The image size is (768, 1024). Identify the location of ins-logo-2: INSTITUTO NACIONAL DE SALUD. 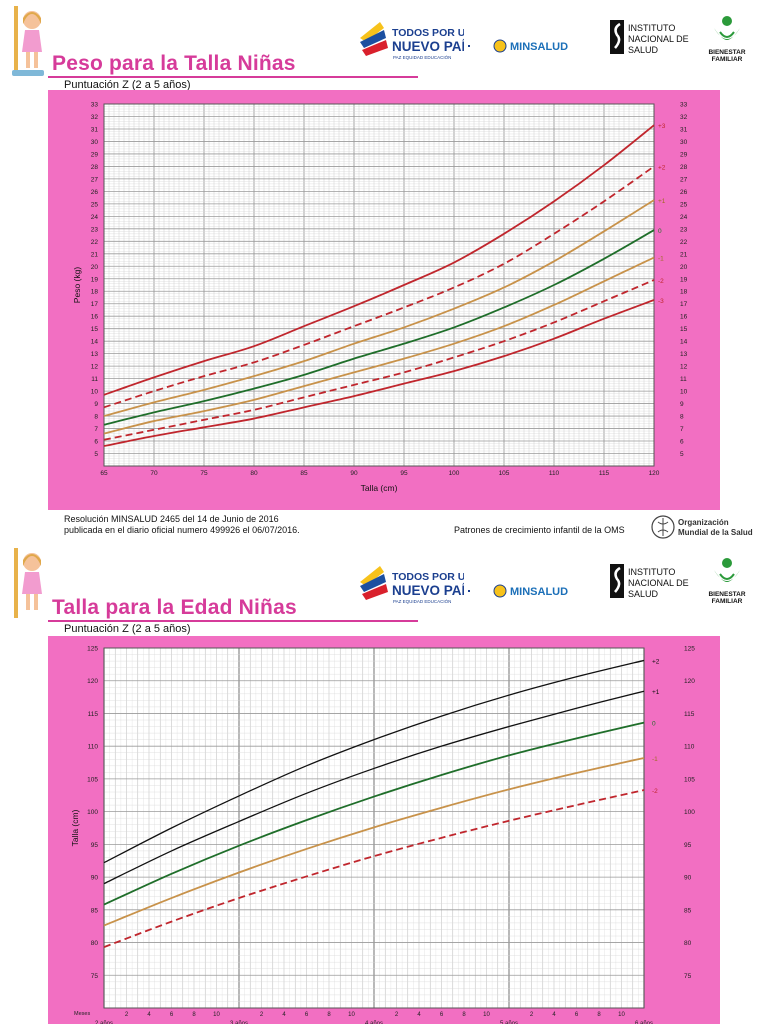
(654, 582).